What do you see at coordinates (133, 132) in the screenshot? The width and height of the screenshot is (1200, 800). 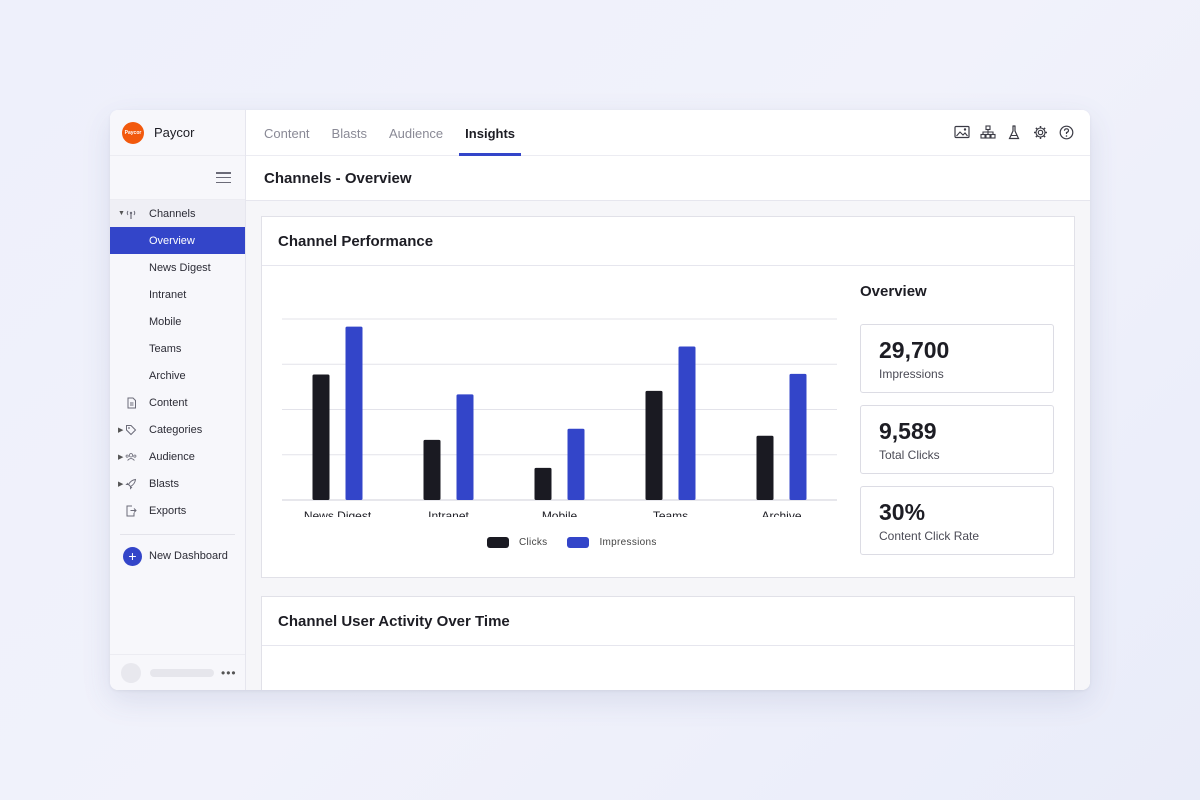 I see `paycor-logo: Paycor` at bounding box center [133, 132].